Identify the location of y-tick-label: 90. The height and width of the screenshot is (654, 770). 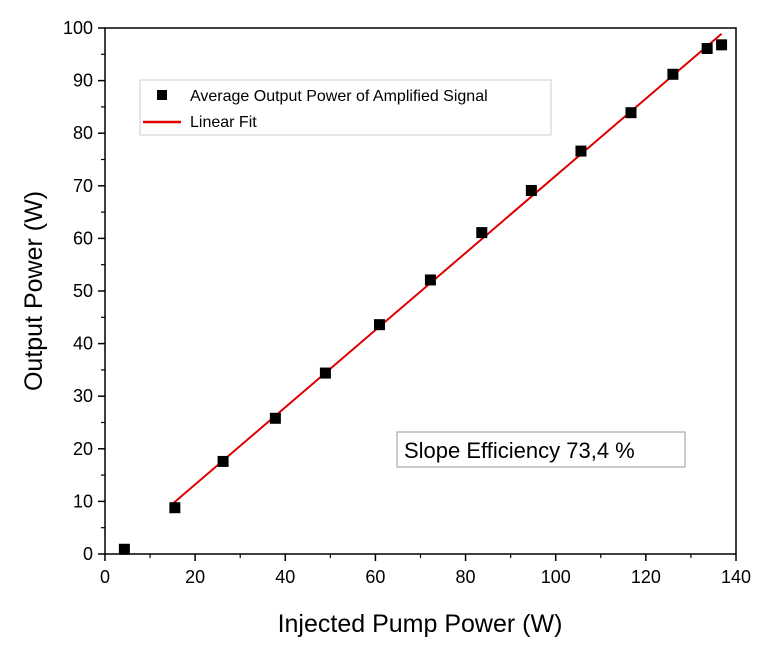
(83, 81).